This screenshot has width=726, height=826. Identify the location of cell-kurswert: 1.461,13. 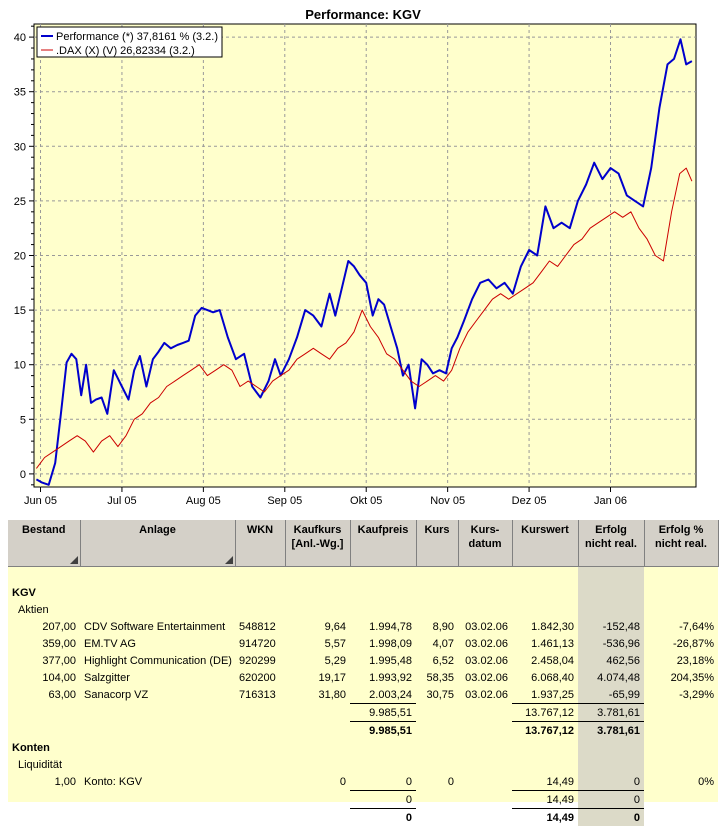
(545, 643).